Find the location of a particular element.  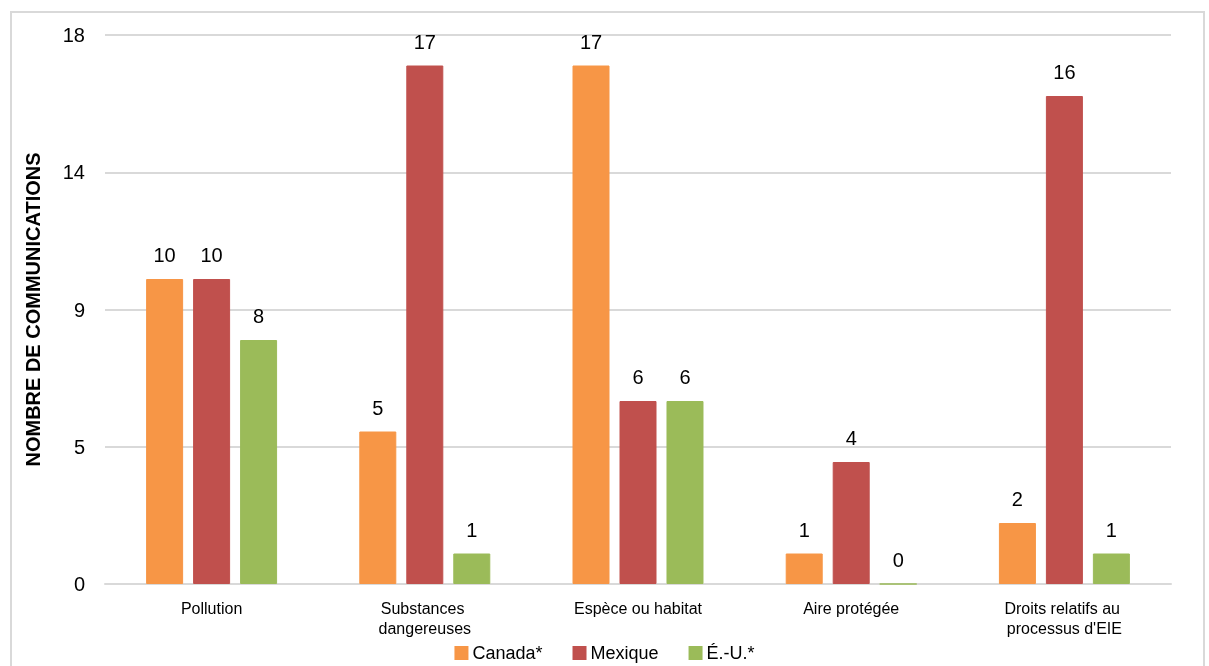

data-label: 4 is located at coordinates (851, 438).